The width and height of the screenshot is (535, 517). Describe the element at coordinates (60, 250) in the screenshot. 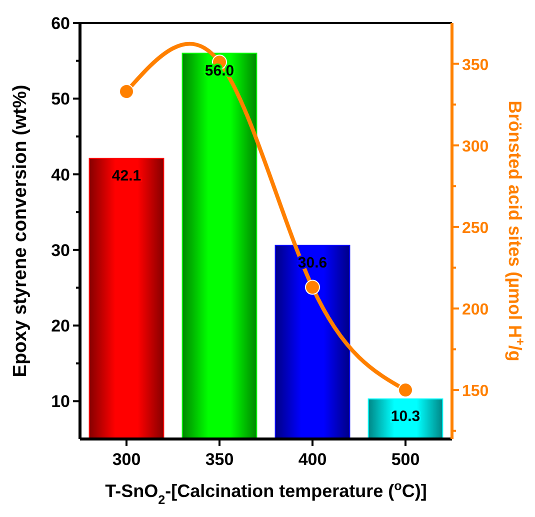

I see `y-tick-label: 30` at that location.